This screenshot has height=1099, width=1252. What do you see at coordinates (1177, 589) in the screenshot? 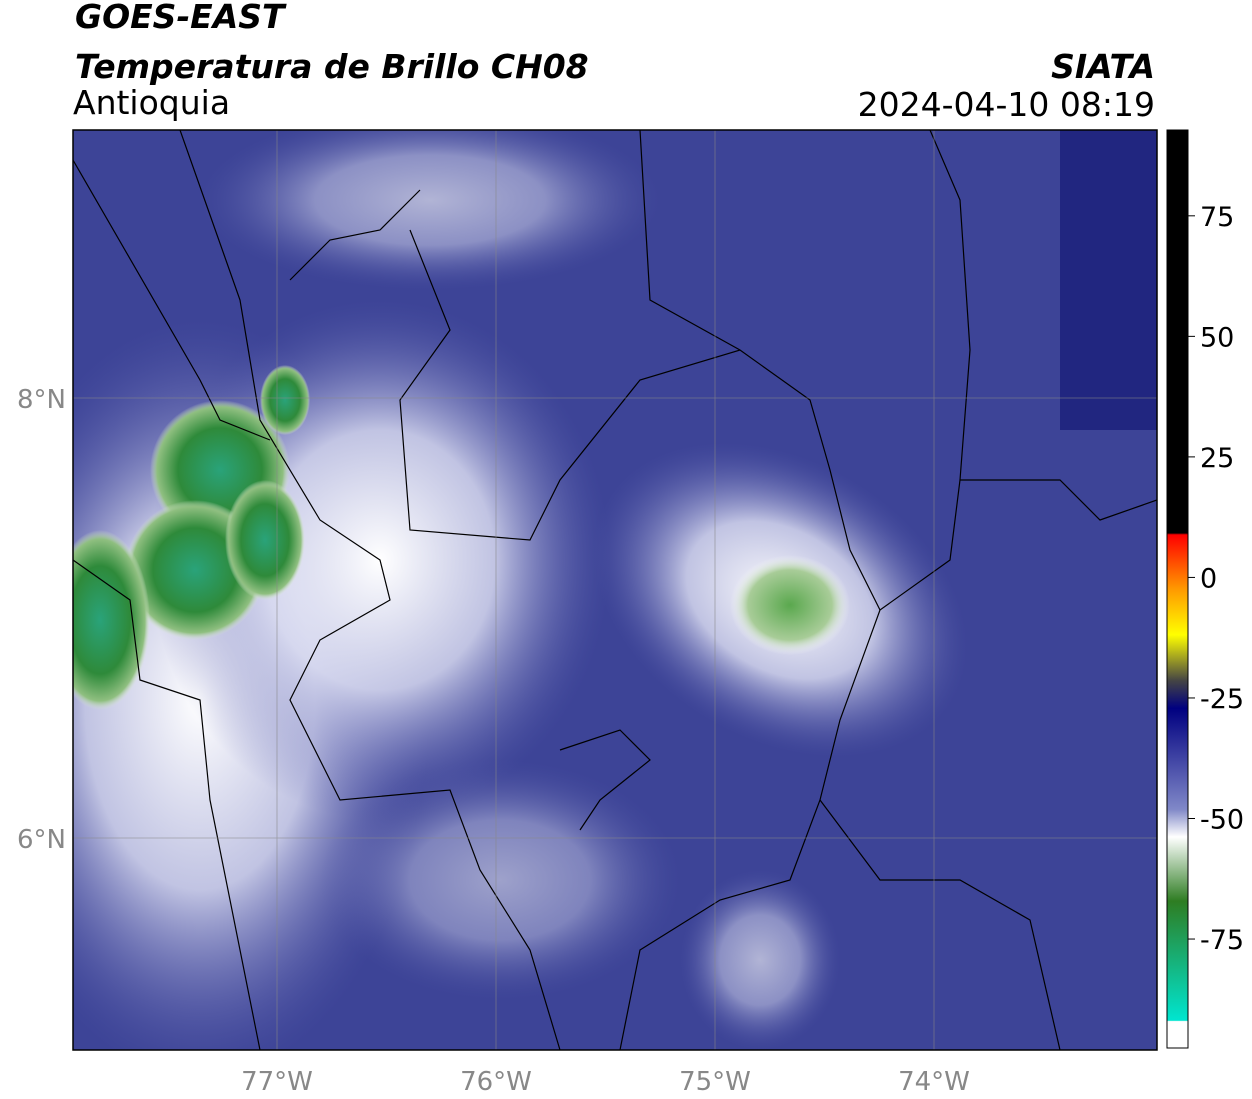
I see `colorbar` at bounding box center [1177, 589].